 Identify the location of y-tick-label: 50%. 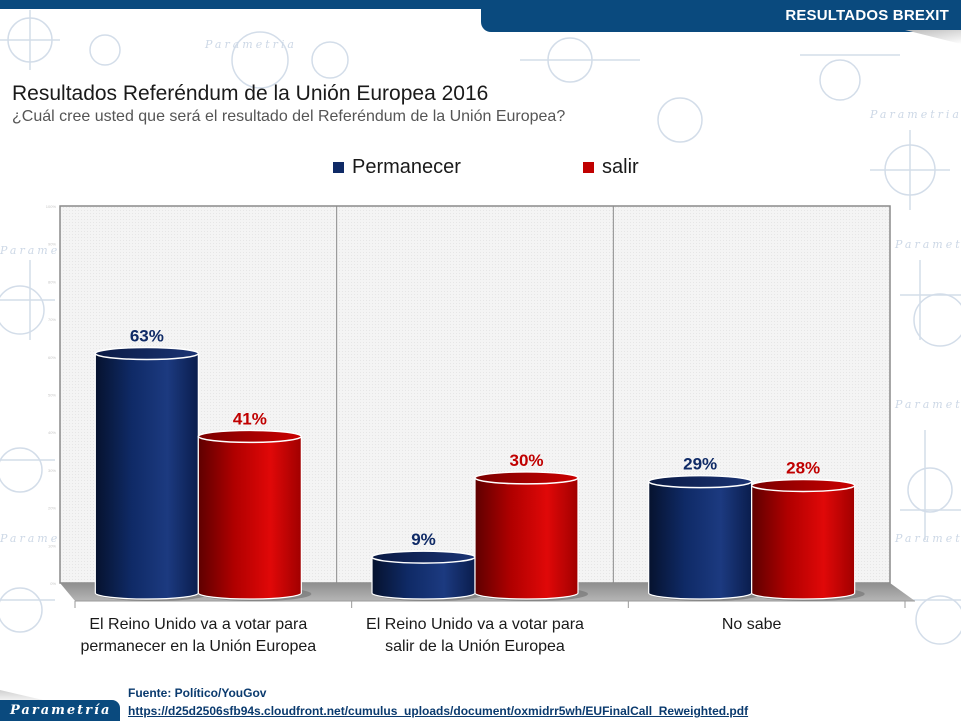
(52, 395).